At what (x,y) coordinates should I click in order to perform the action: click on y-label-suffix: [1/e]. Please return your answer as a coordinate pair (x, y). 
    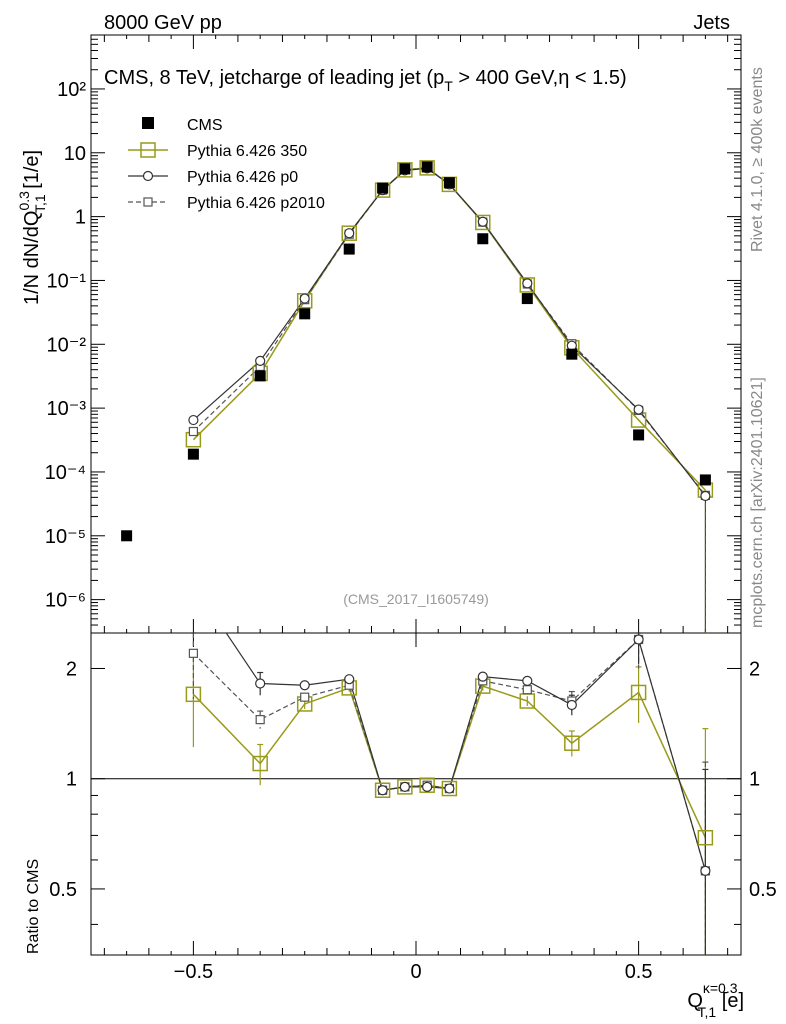
    Looking at the image, I should click on (32, 172).